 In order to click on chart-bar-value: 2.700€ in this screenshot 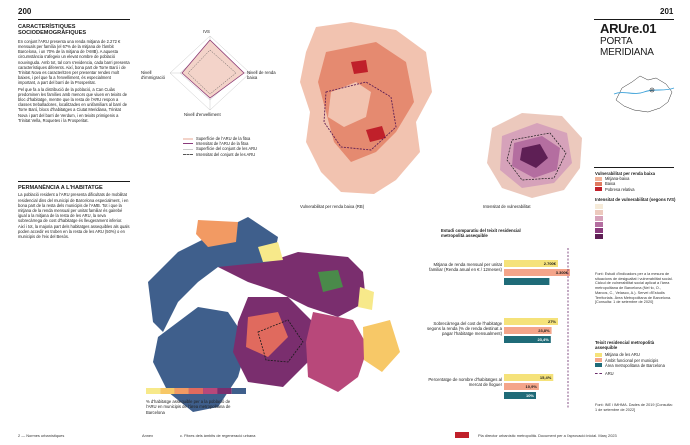, I will do `click(550, 263)`.